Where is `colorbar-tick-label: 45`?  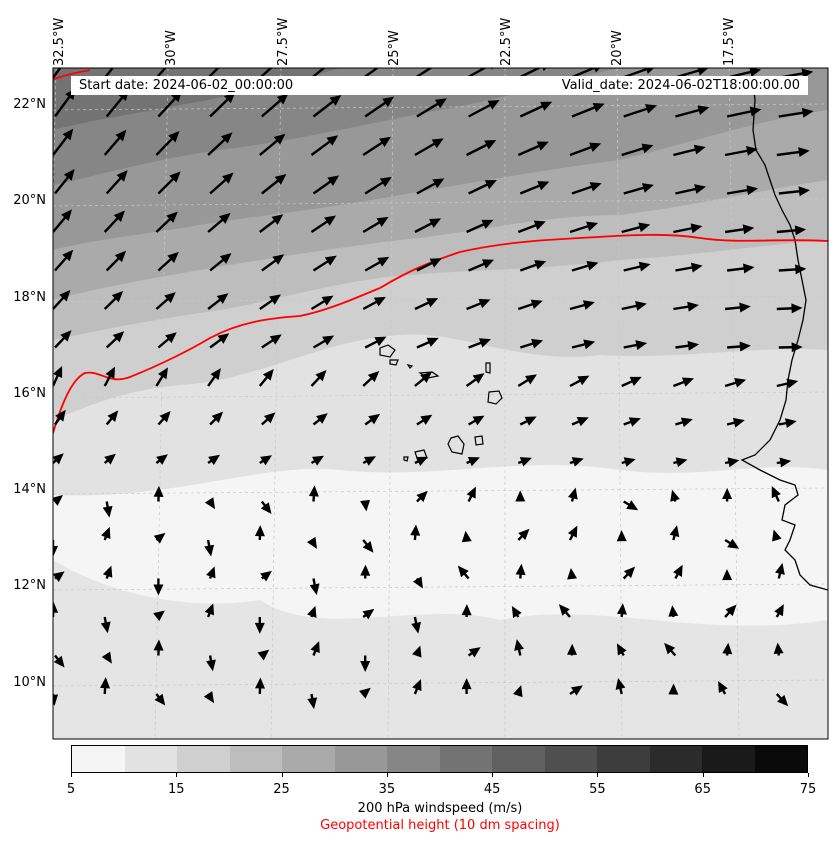 colorbar-tick-label: 45 is located at coordinates (492, 789).